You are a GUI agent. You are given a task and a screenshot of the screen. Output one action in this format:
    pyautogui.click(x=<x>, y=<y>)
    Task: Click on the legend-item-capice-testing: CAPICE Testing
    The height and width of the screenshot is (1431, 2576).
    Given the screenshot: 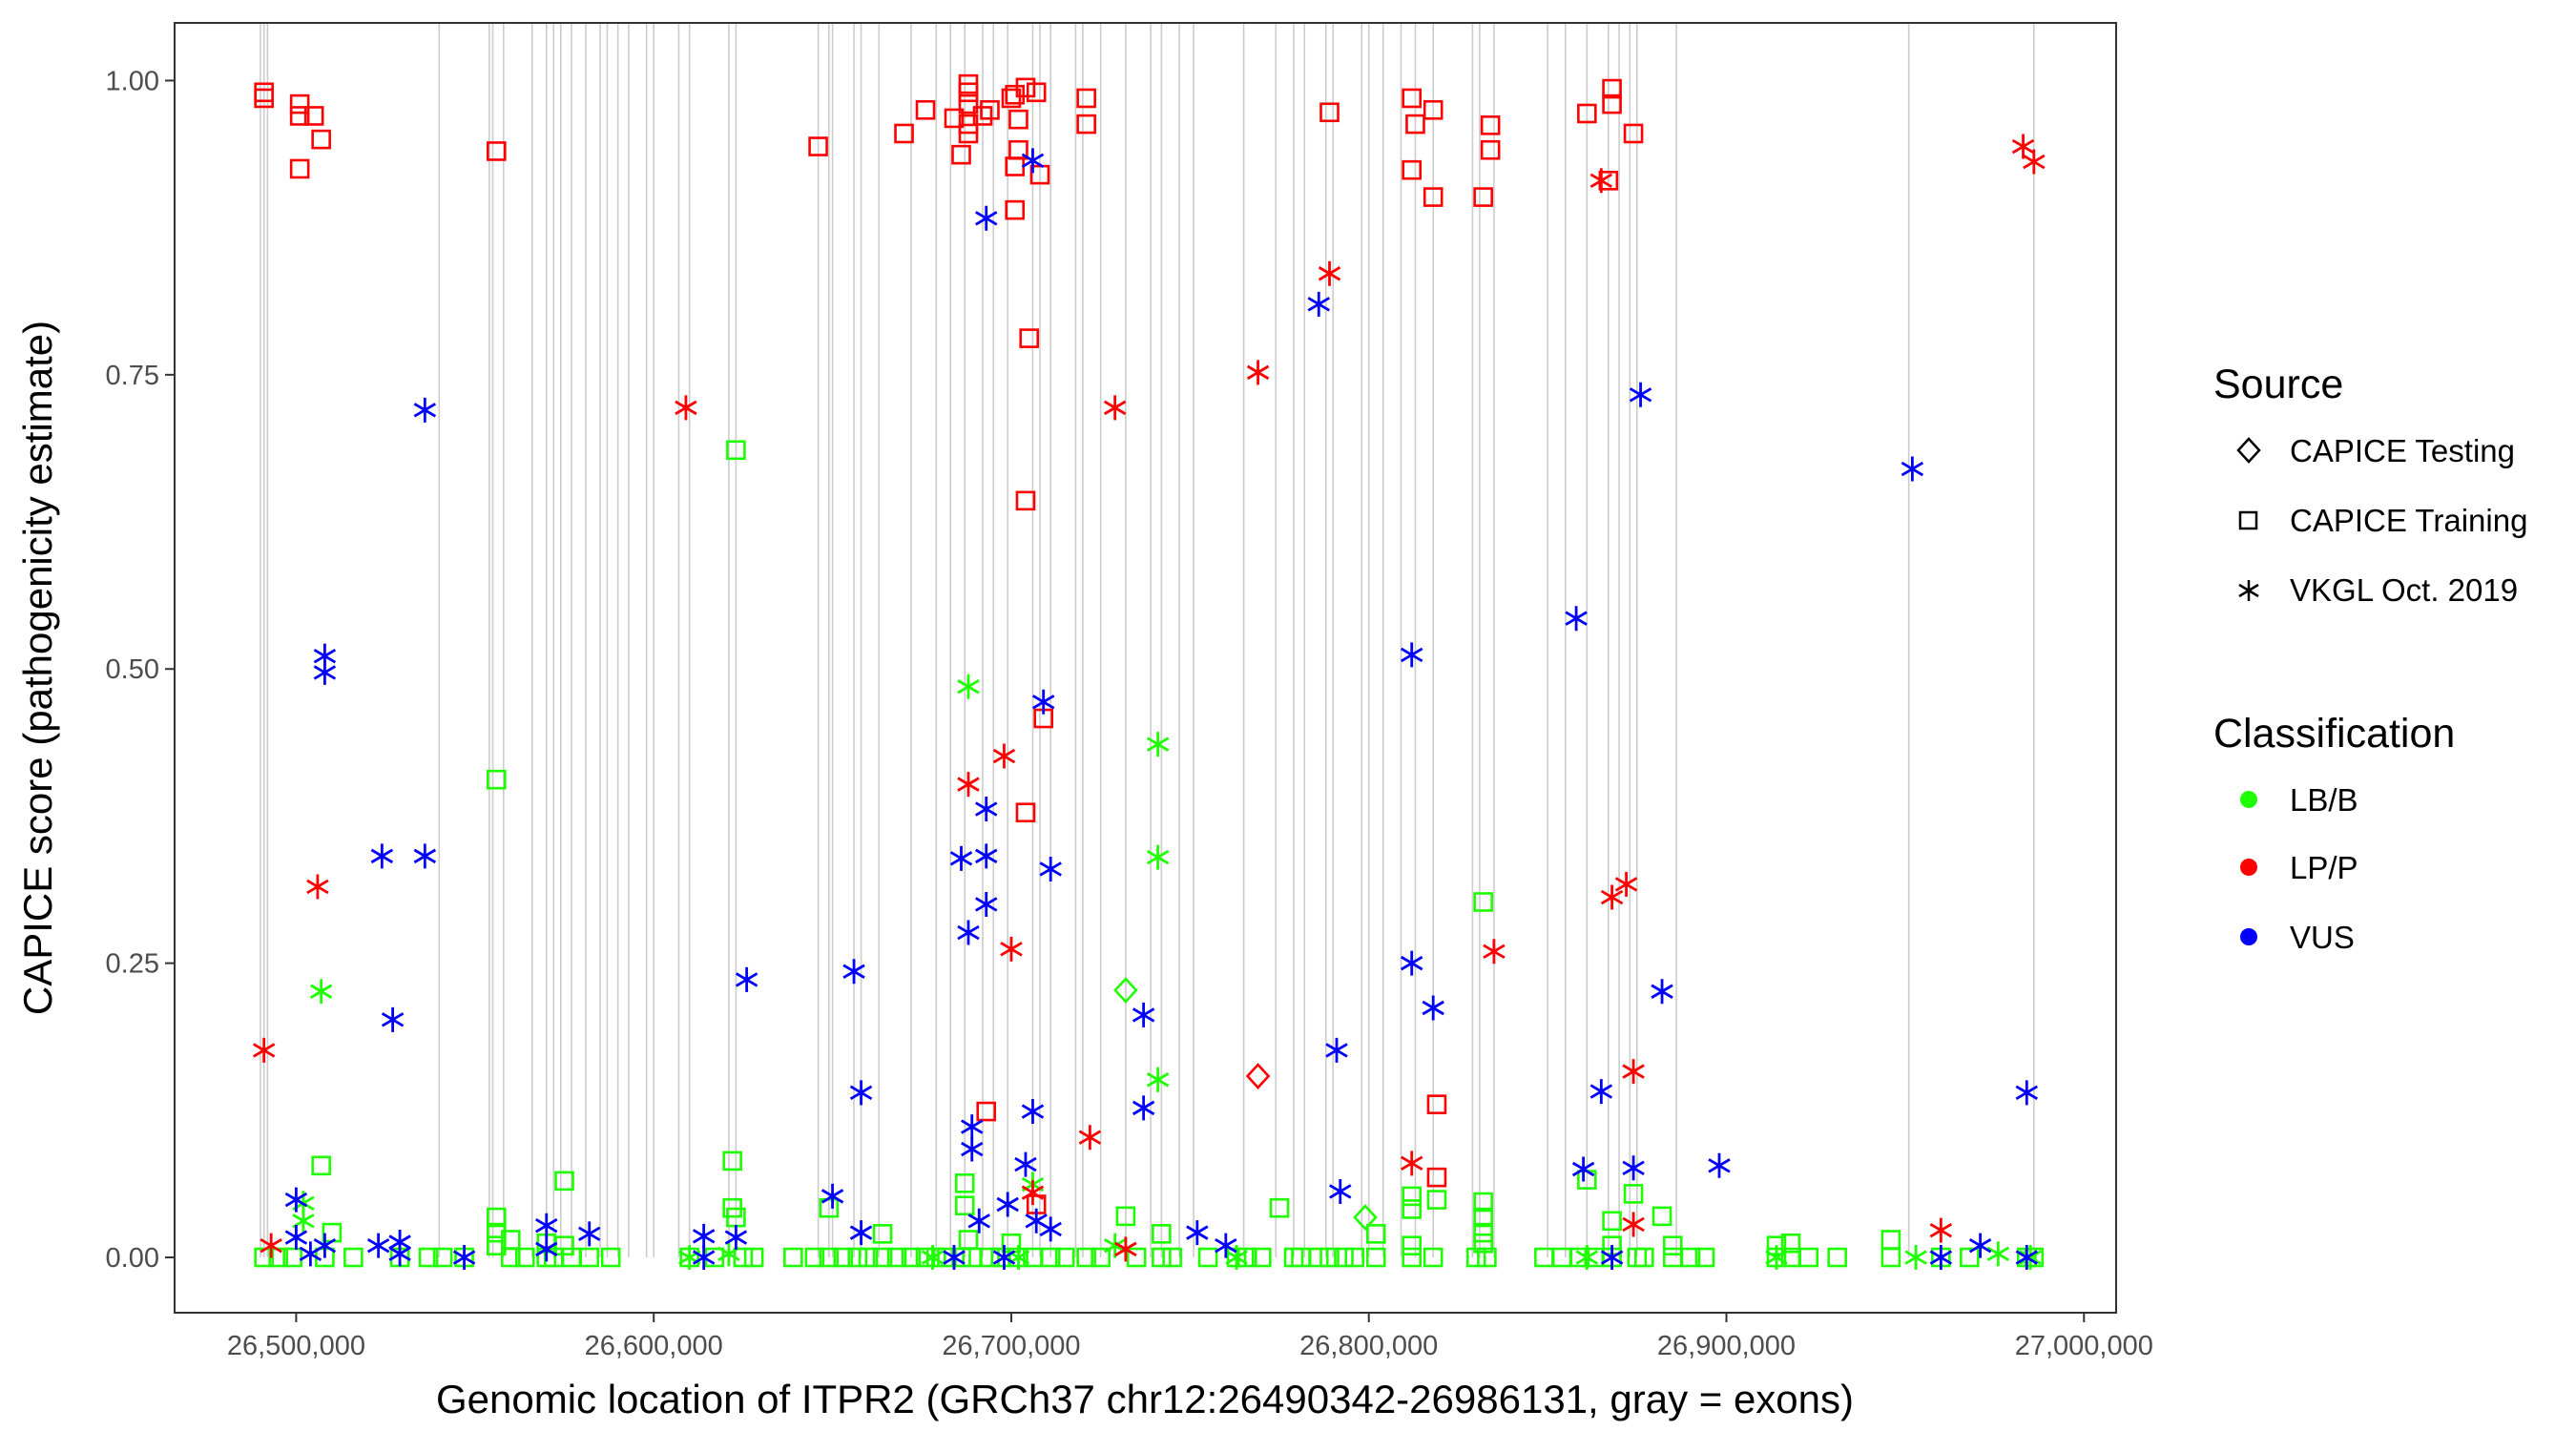 What is the action you would take?
    pyautogui.click(x=2375, y=450)
    